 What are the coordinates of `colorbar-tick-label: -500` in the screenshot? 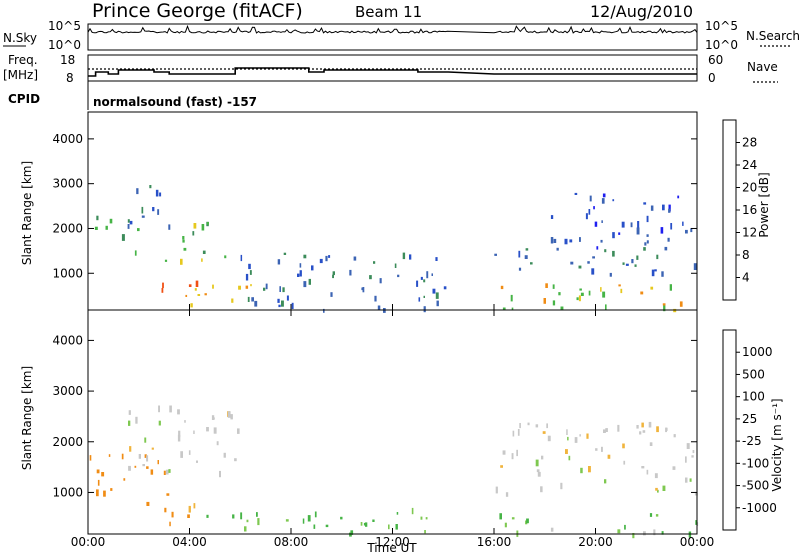 It's located at (755, 486).